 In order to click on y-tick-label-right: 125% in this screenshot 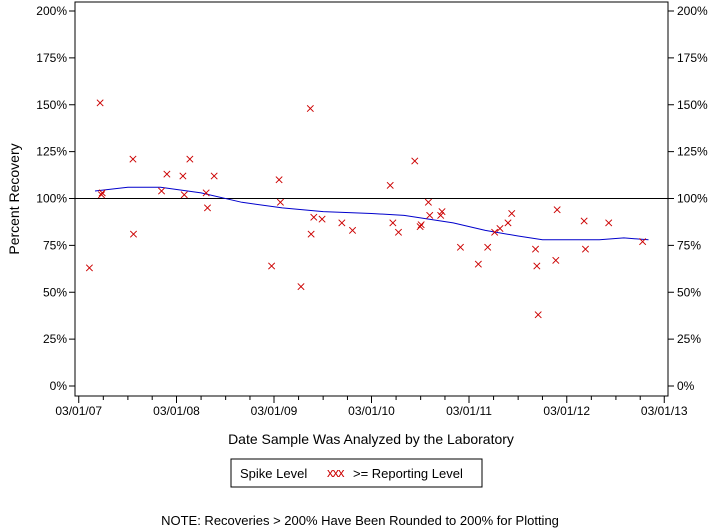, I will do `click(692, 152)`.